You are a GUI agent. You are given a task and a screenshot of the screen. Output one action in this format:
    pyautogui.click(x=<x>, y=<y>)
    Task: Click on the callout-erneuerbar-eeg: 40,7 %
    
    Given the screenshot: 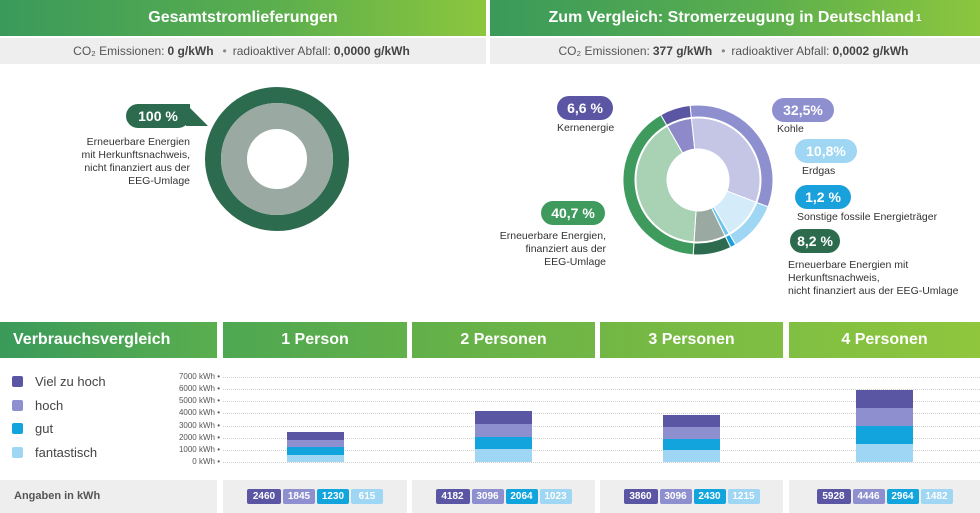 What is the action you would take?
    pyautogui.click(x=573, y=213)
    